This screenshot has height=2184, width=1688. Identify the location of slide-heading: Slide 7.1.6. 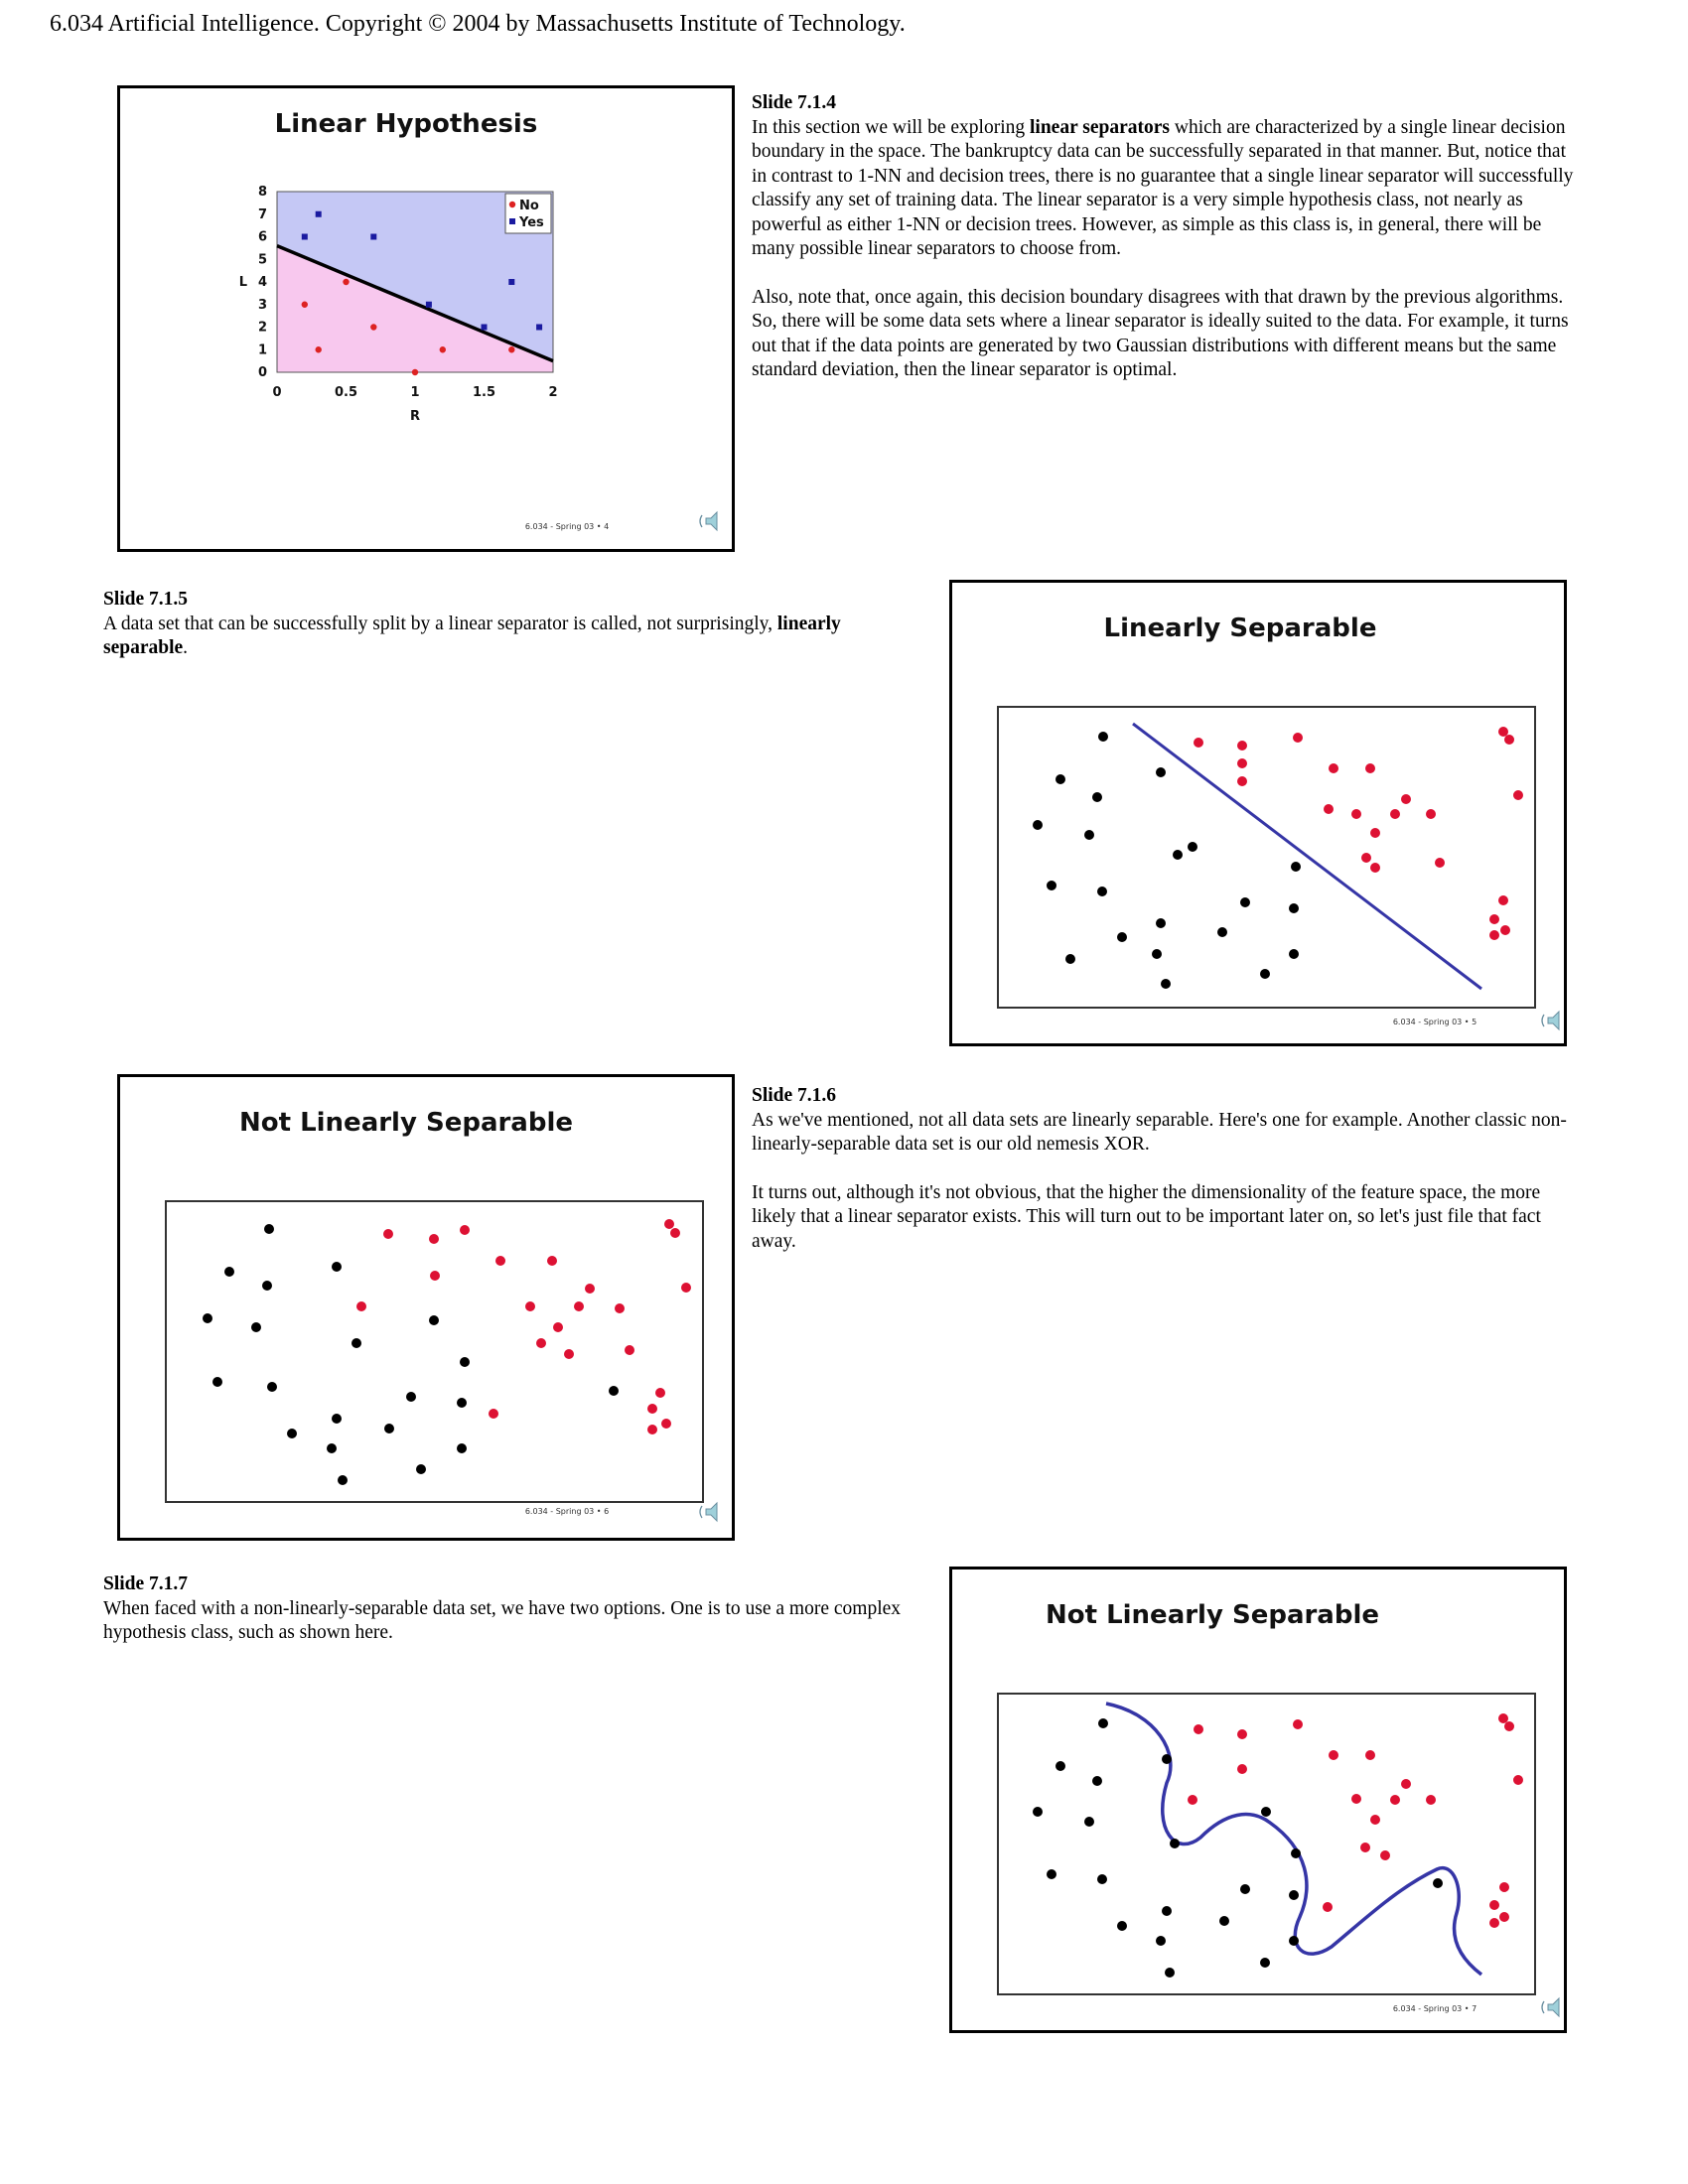
(794, 1095).